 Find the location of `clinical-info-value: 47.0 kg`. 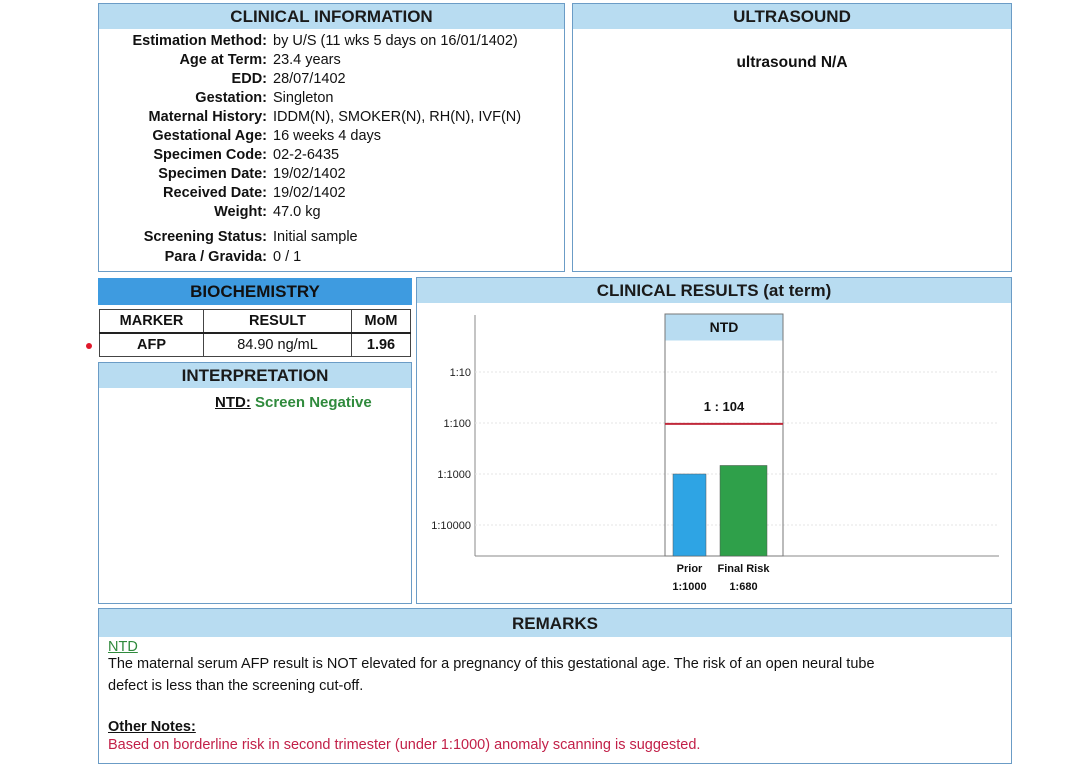

clinical-info-value: 47.0 kg is located at coordinates (297, 212).